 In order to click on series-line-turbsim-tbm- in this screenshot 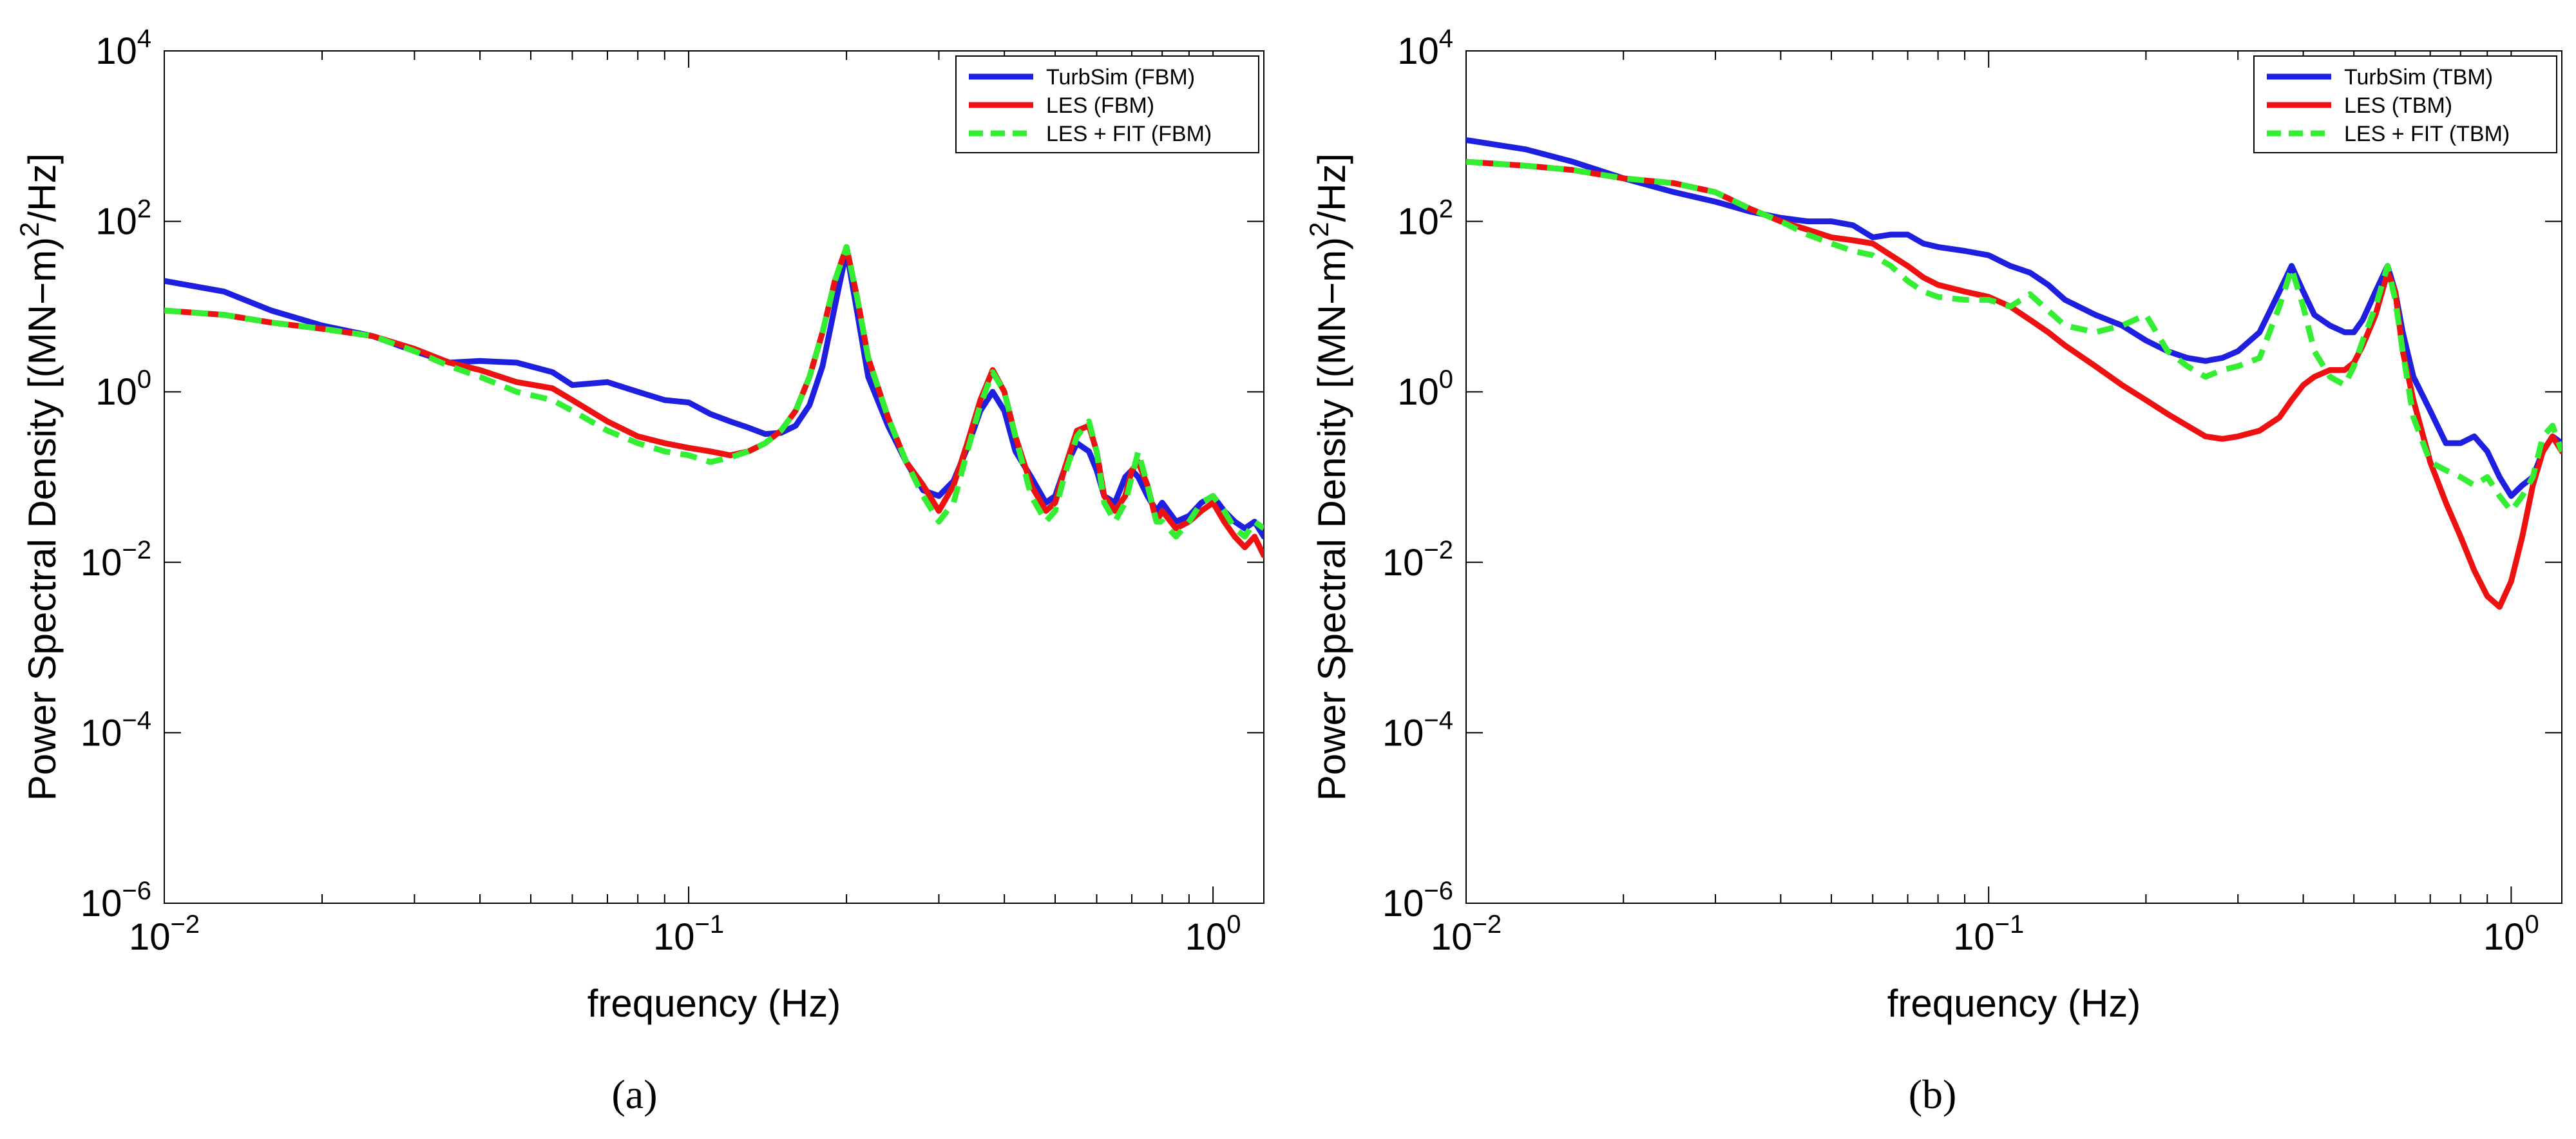, I will do `click(2014, 318)`.